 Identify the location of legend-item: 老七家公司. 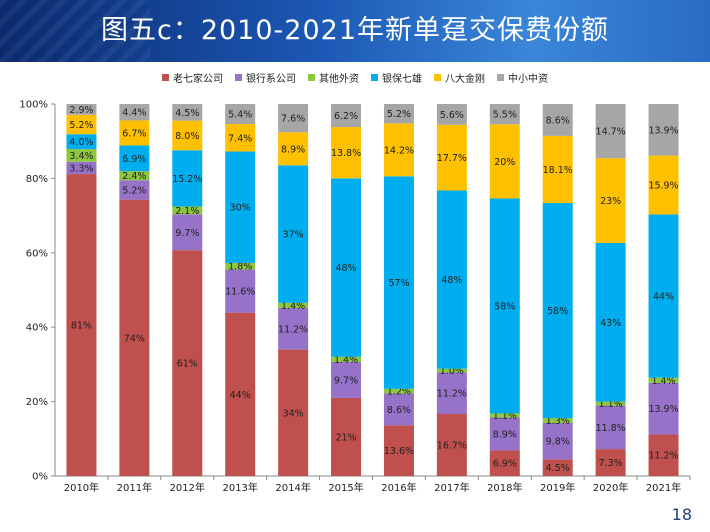
(192, 77).